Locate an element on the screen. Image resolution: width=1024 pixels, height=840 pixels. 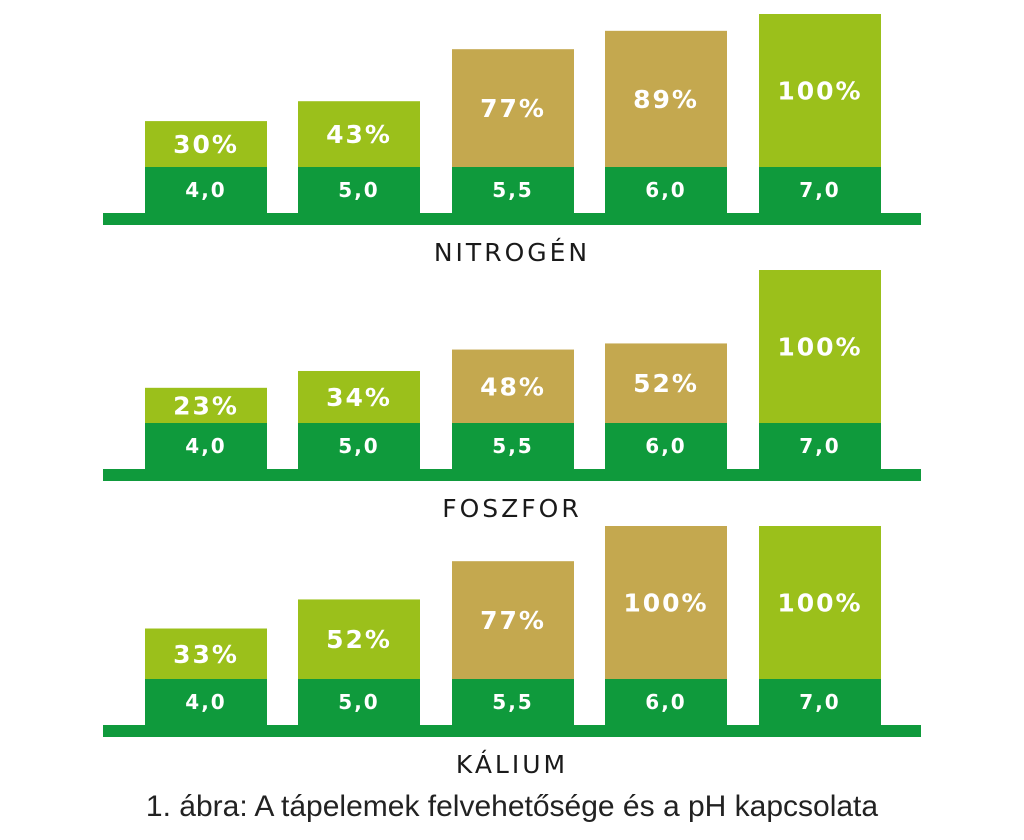
bar-value-label: 34% is located at coordinates (359, 397).